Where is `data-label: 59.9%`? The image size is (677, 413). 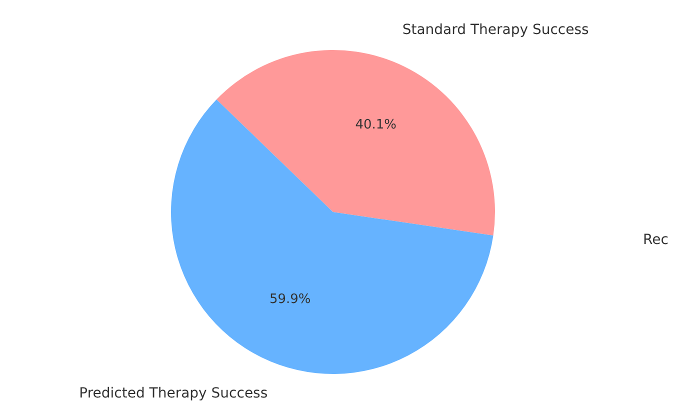
data-label: 59.9% is located at coordinates (290, 299).